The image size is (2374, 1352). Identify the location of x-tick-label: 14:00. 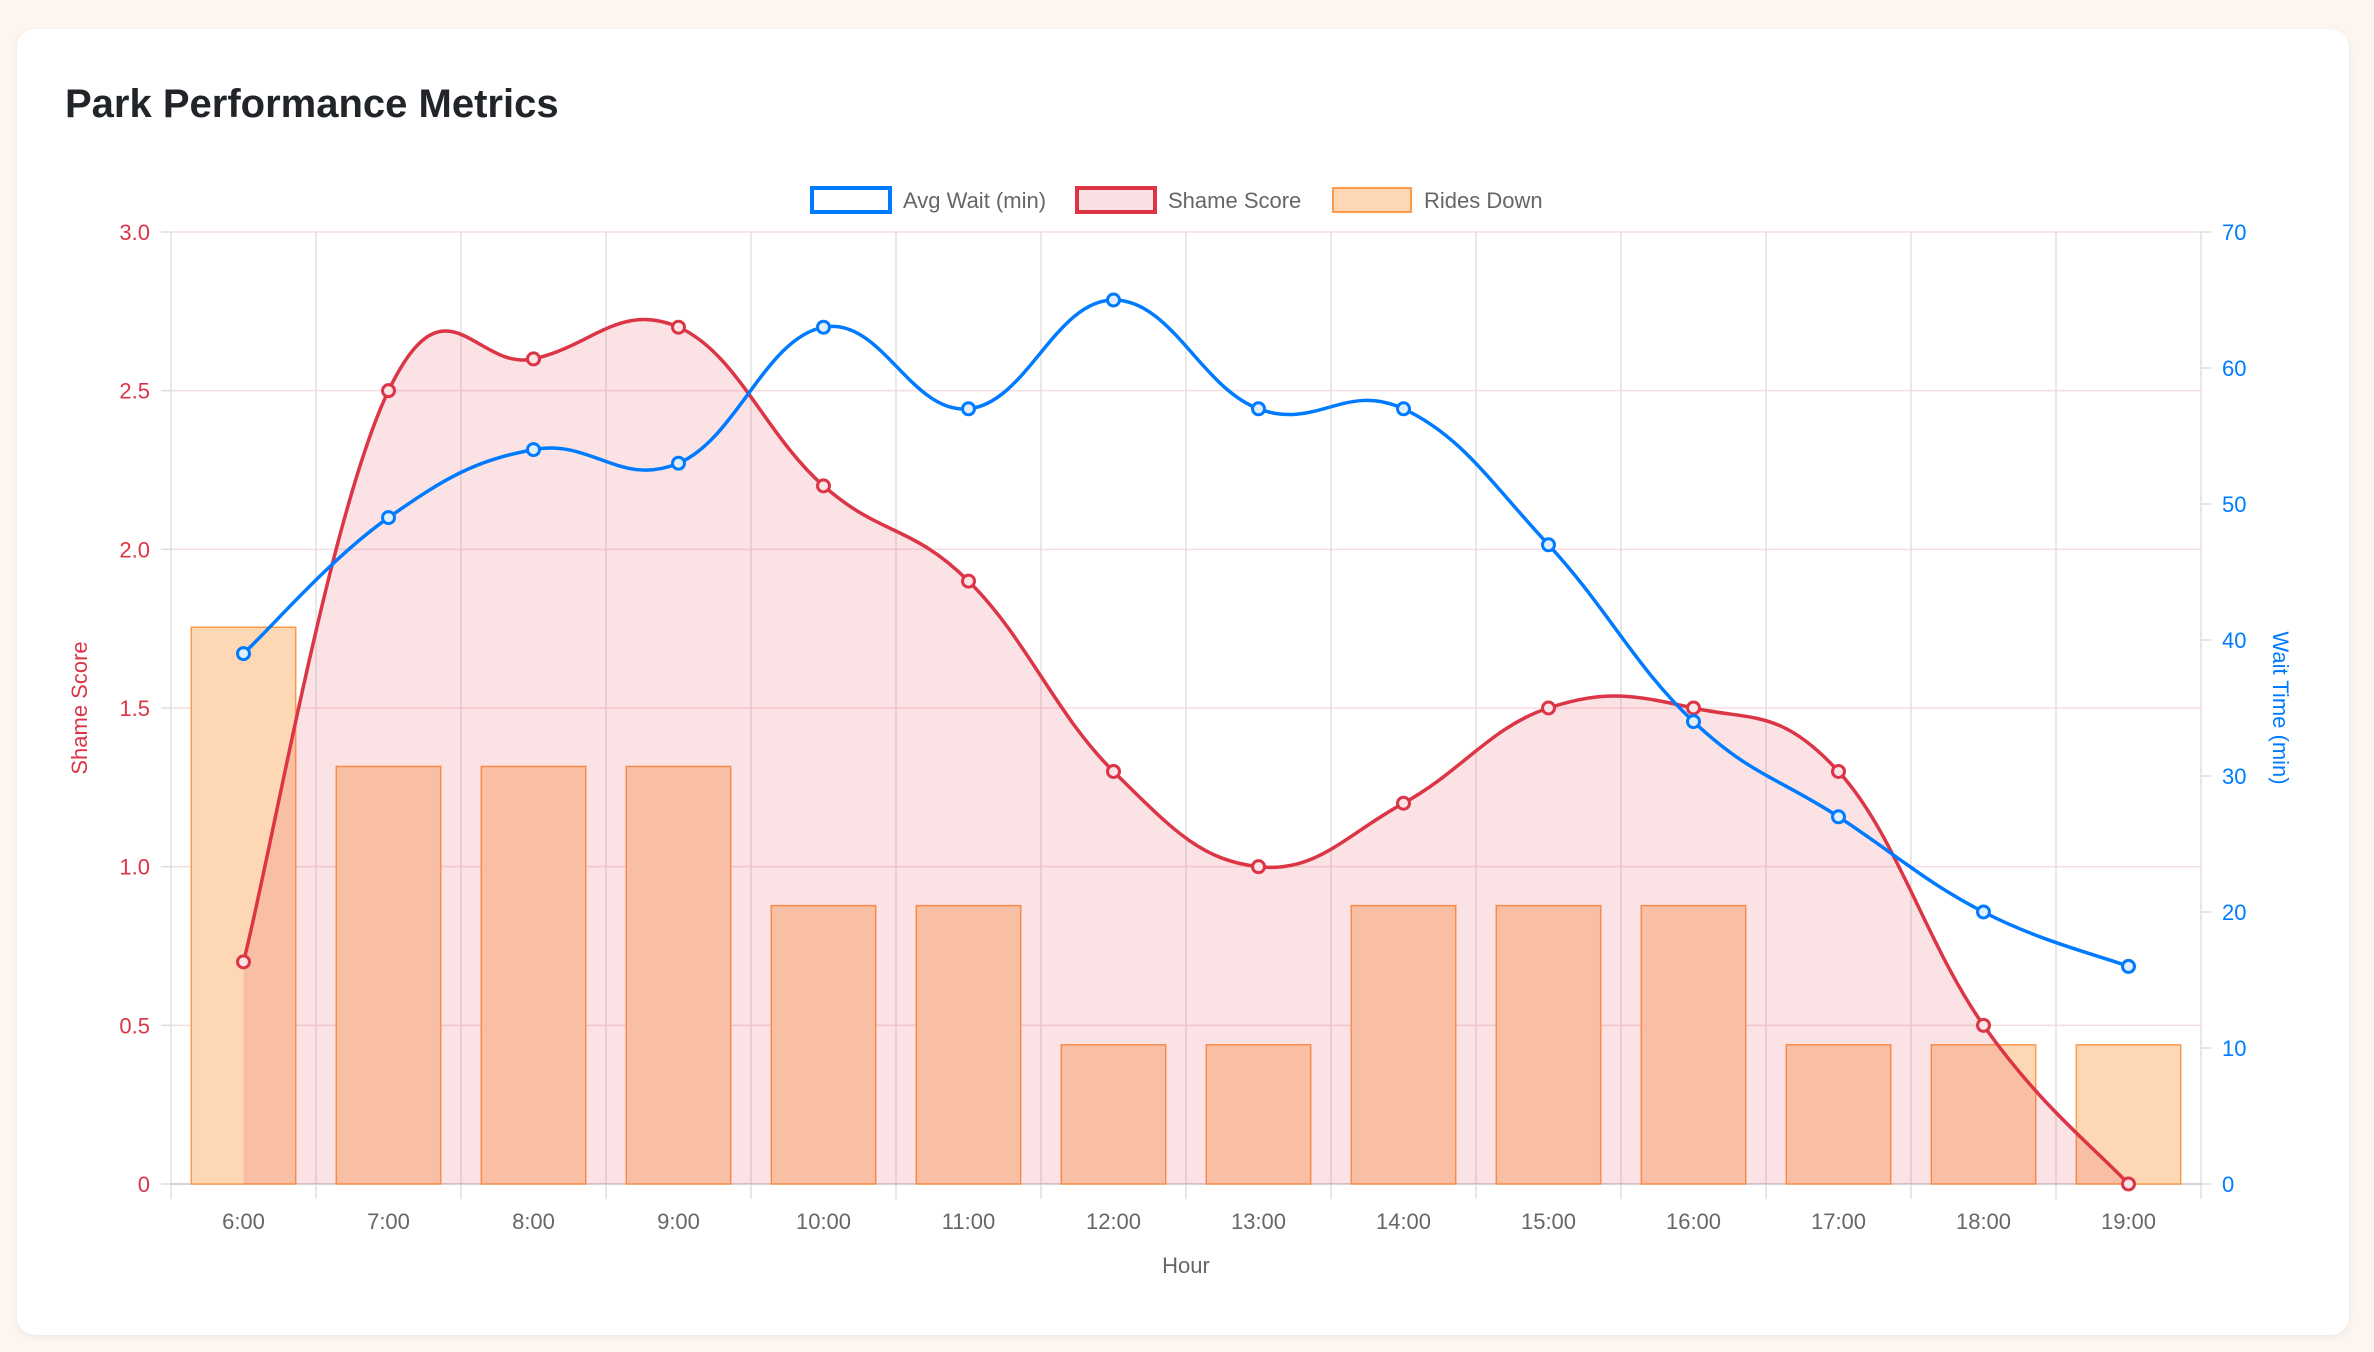
(1403, 1221).